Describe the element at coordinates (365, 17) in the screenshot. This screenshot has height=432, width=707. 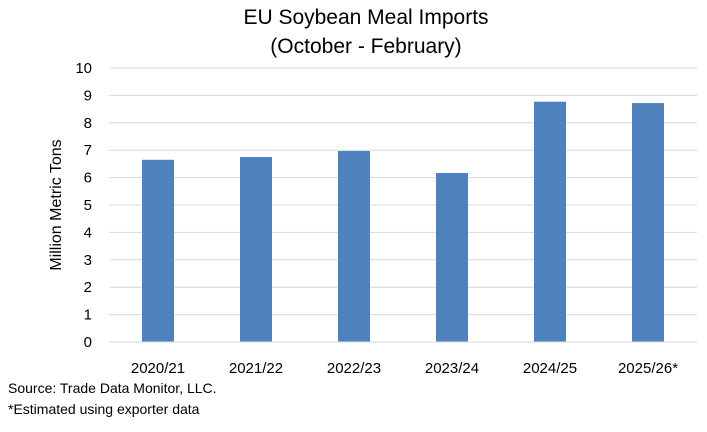
I see `chart-title: EU Soybean Meal Imports` at that location.